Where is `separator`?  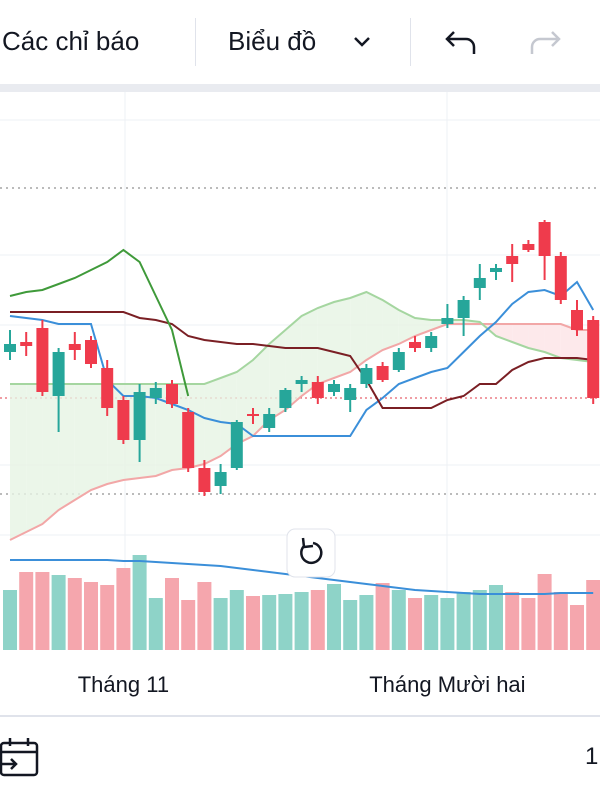 separator is located at coordinates (300, 88).